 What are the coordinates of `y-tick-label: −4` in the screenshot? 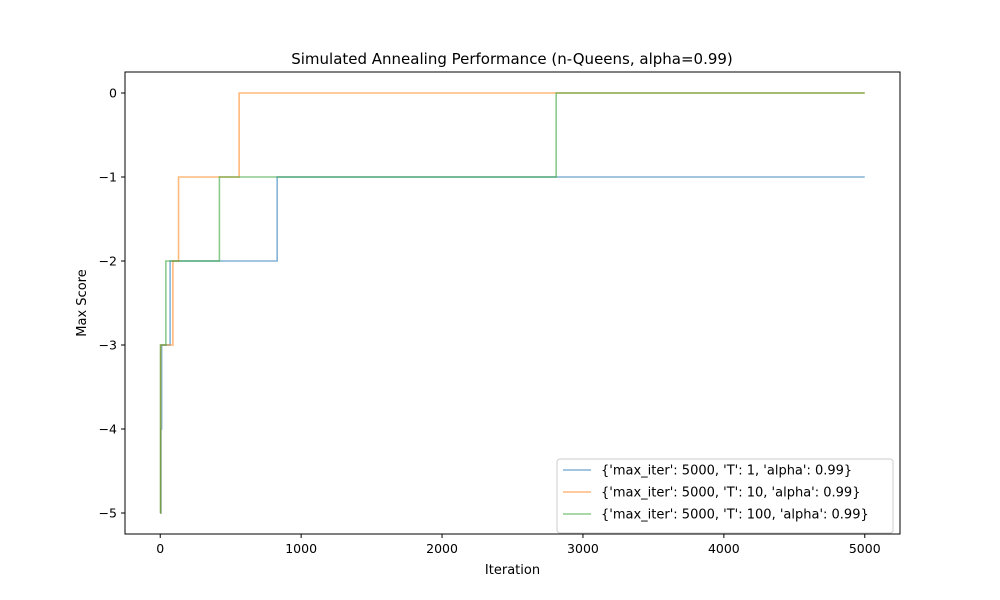 It's located at (108, 429).